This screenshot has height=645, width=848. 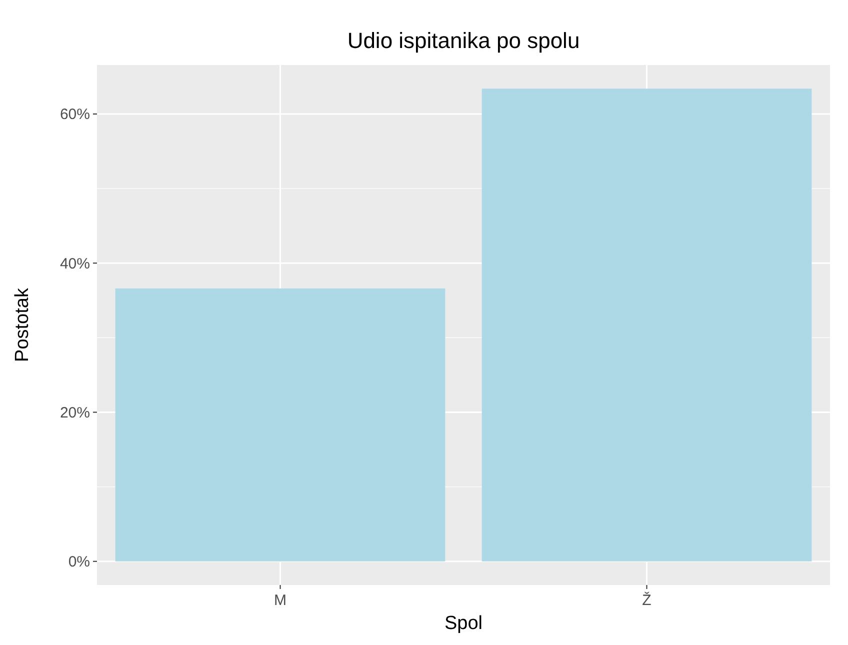 I want to click on y-axis-title: Postotak, so click(x=22, y=325).